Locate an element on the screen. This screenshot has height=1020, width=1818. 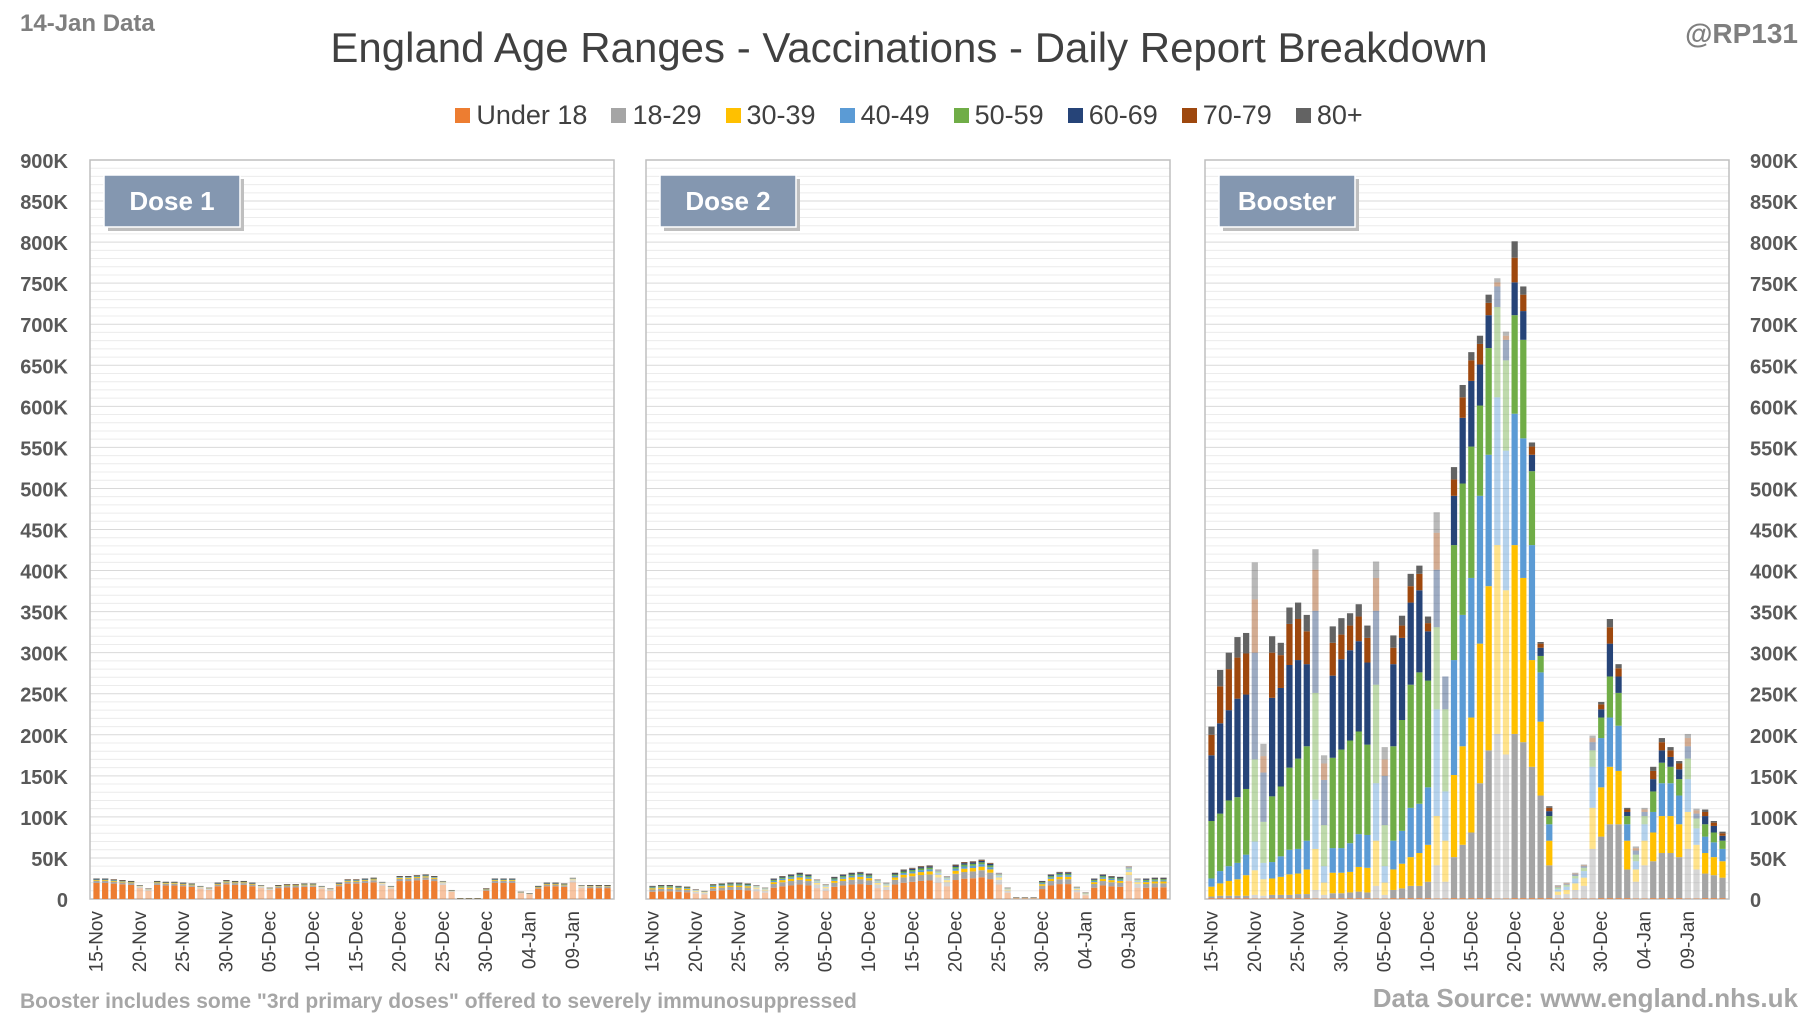
y-tick-label-right: 450K is located at coordinates (1774, 532).